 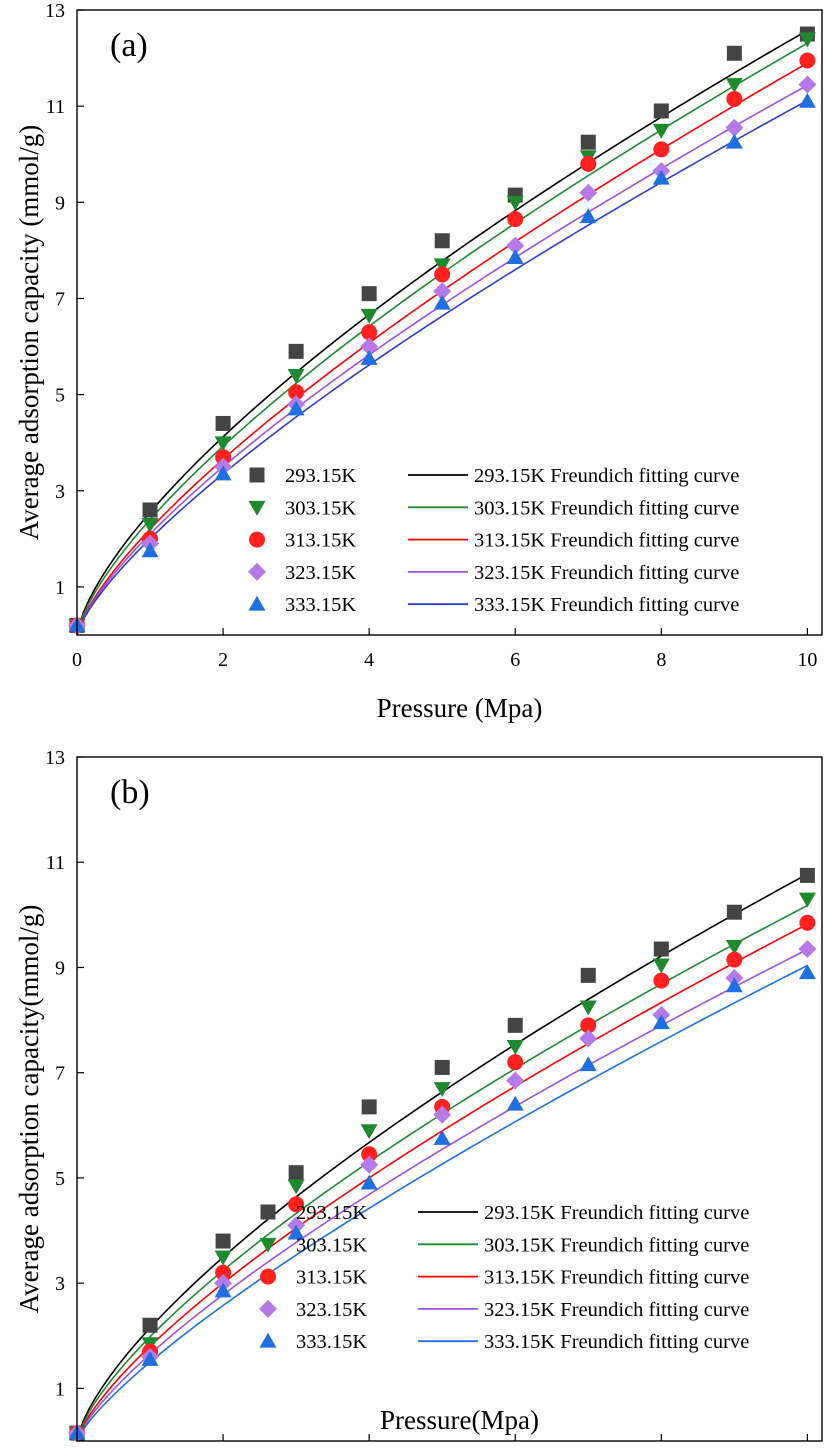 I want to click on panel-a-legend-fit-label-2: 313.15K Freundich fitting curve, so click(x=606, y=541).